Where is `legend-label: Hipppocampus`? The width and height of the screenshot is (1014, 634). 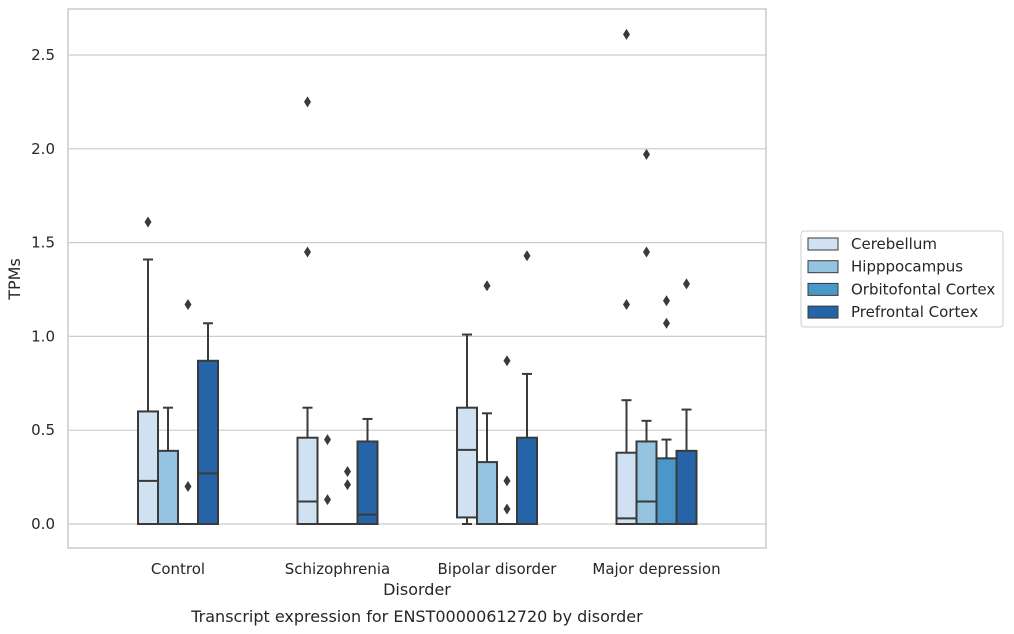
legend-label: Hipppocampus is located at coordinates (907, 267).